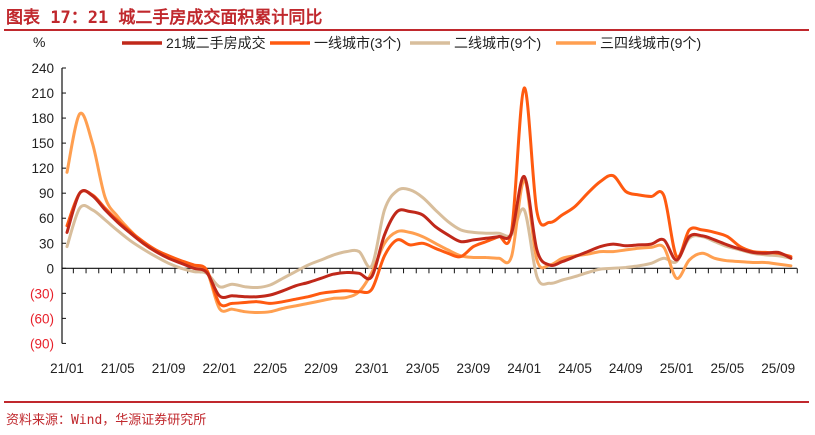 Image resolution: width=815 pixels, height=435 pixels. Describe the element at coordinates (42, 93) in the screenshot. I see `y-tick-label: 210` at that location.